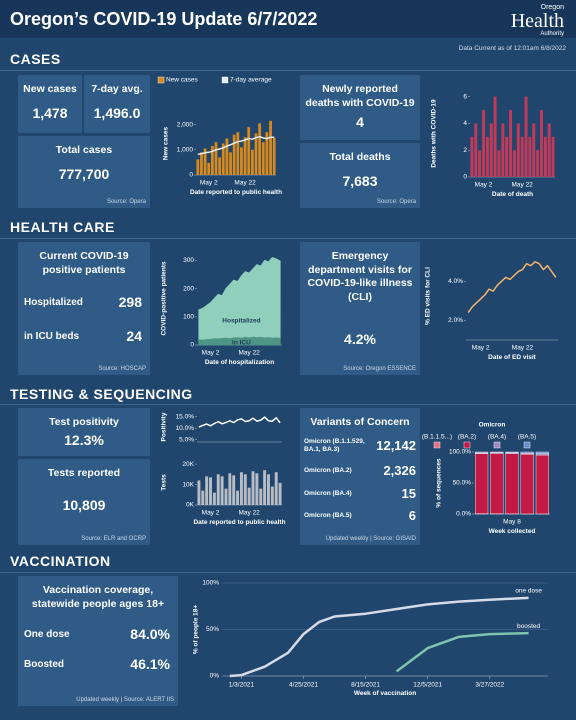 The image size is (576, 720). I want to click on kpi: New cases 1,478, so click(50, 104).